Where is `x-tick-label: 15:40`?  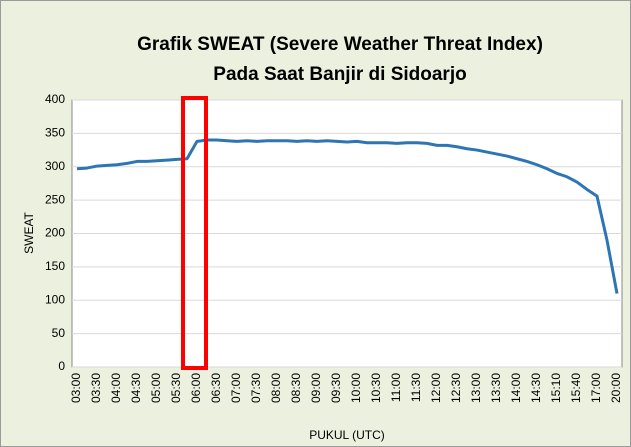
x-tick-label: 15:40 is located at coordinates (576, 388).